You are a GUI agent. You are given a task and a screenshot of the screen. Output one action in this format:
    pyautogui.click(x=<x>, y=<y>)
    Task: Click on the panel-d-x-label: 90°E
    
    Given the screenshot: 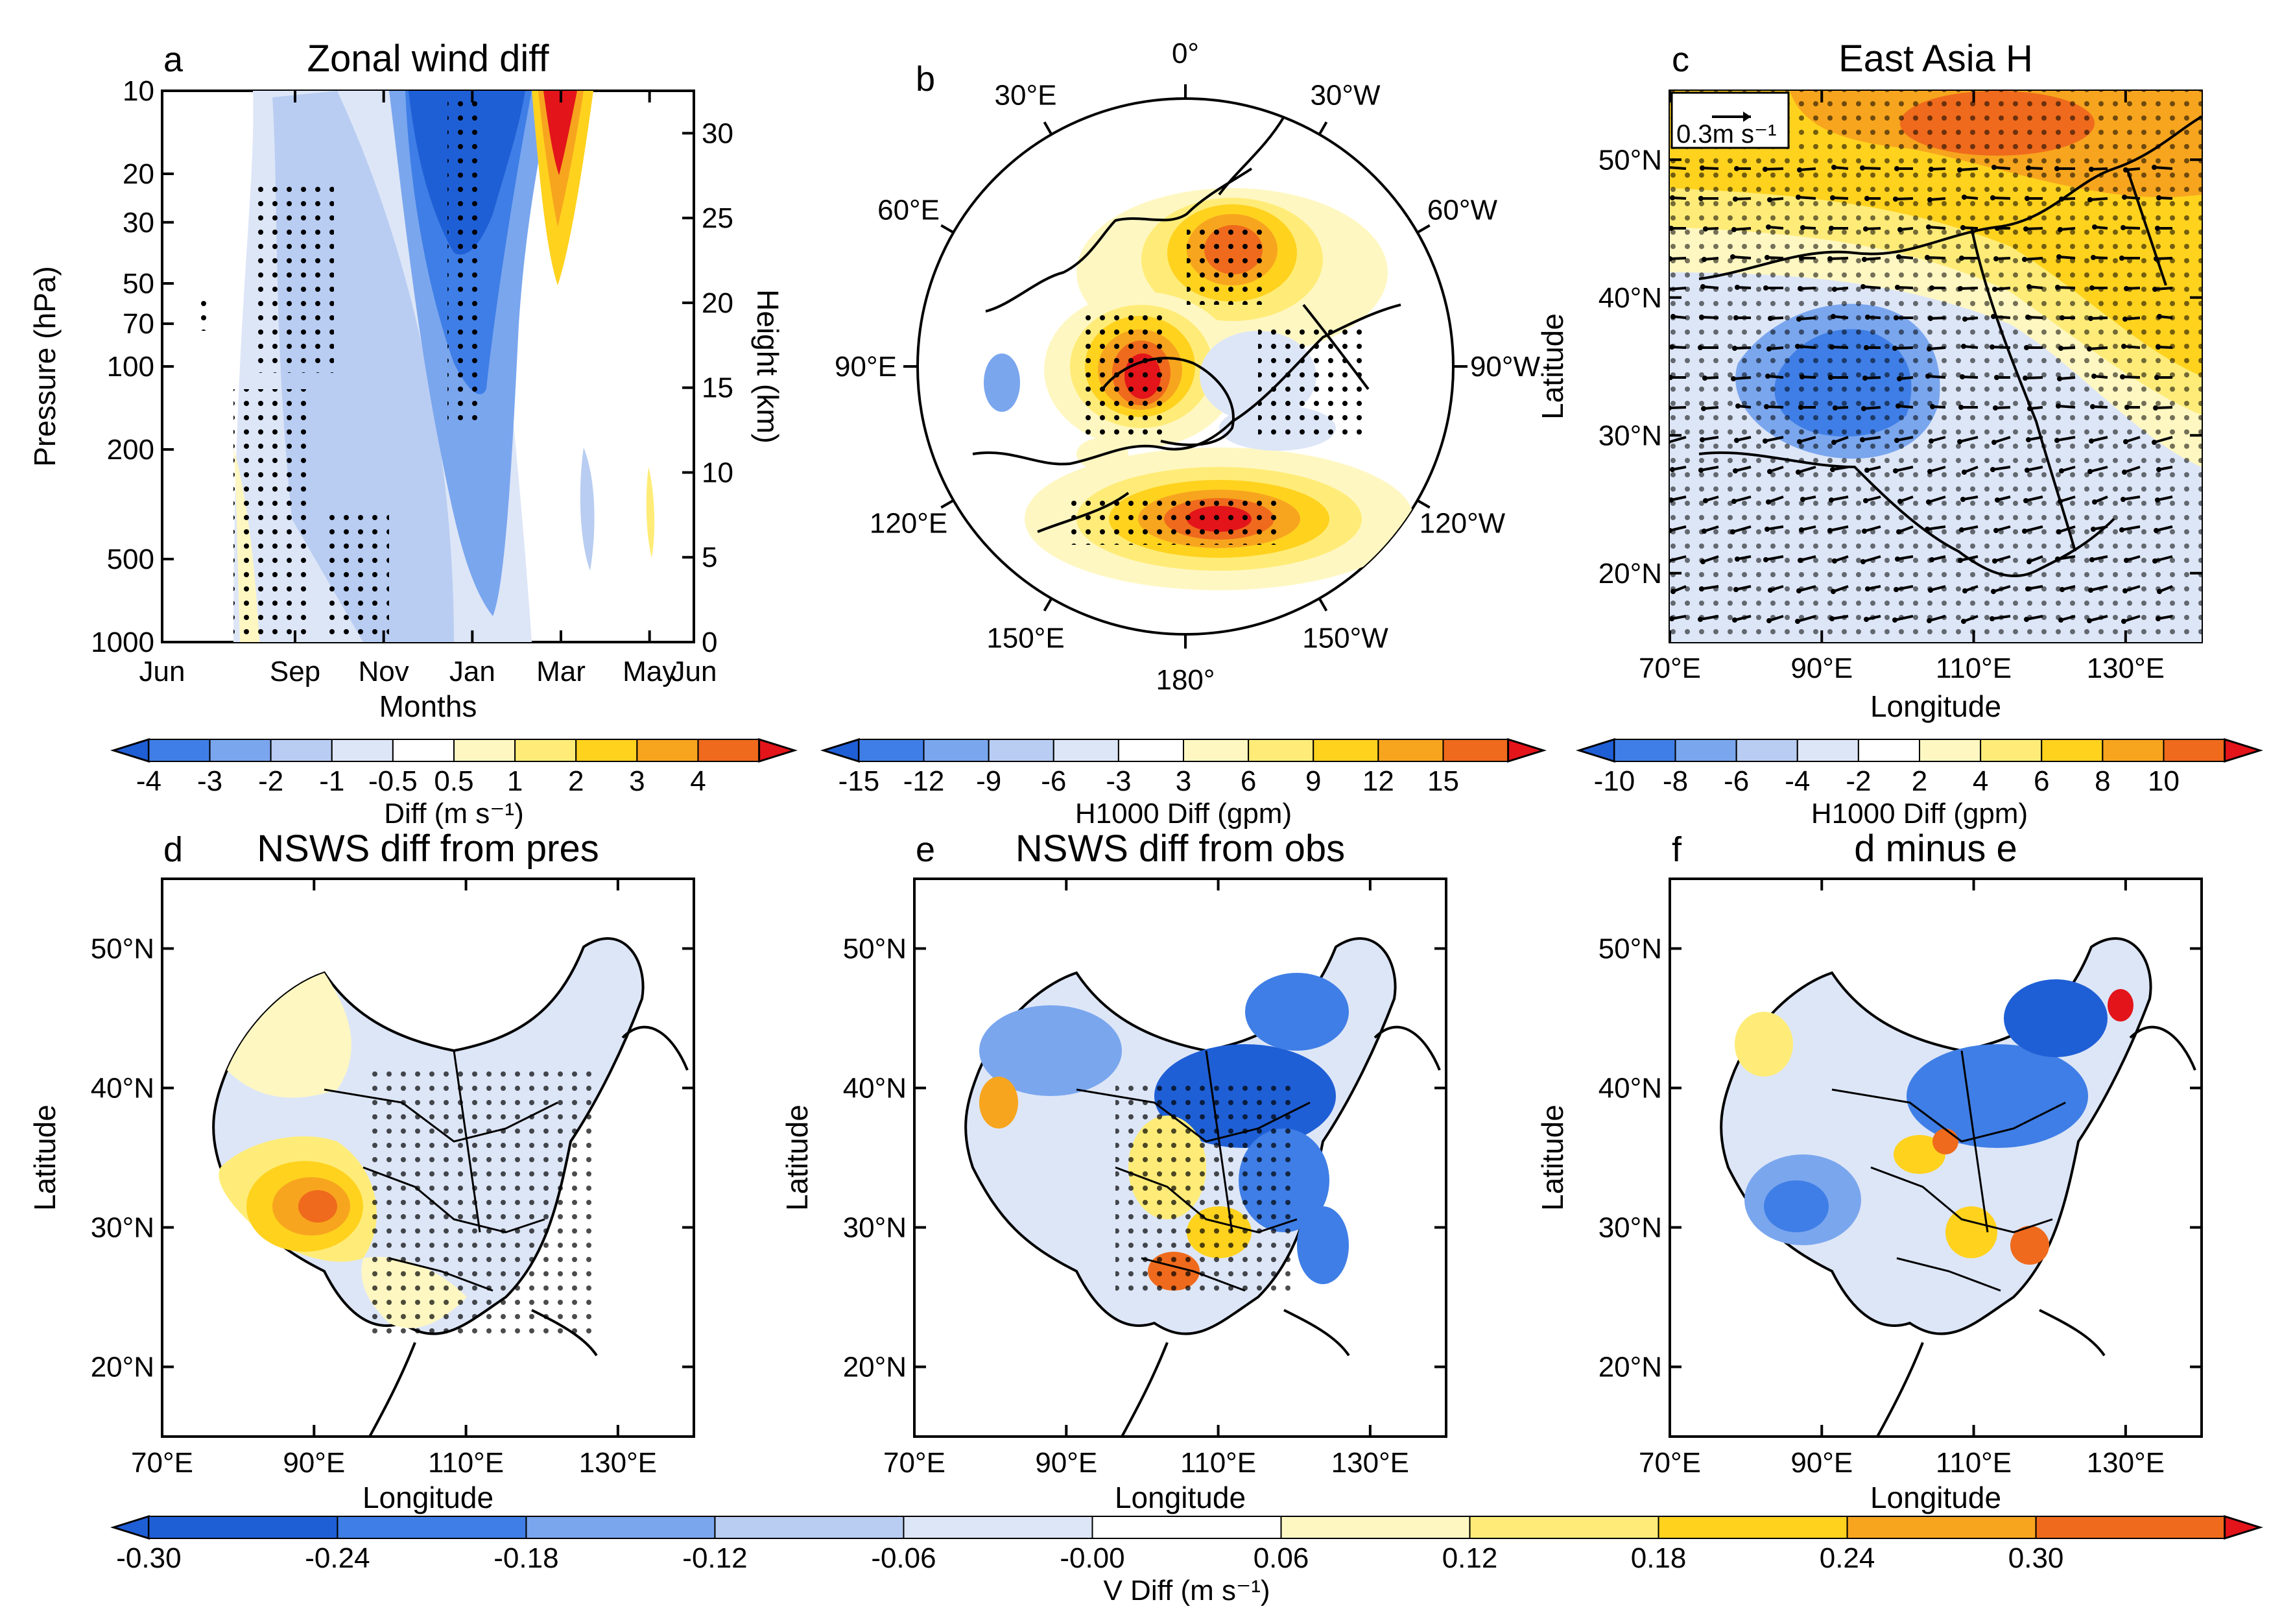 What is the action you would take?
    pyautogui.click(x=314, y=1463)
    